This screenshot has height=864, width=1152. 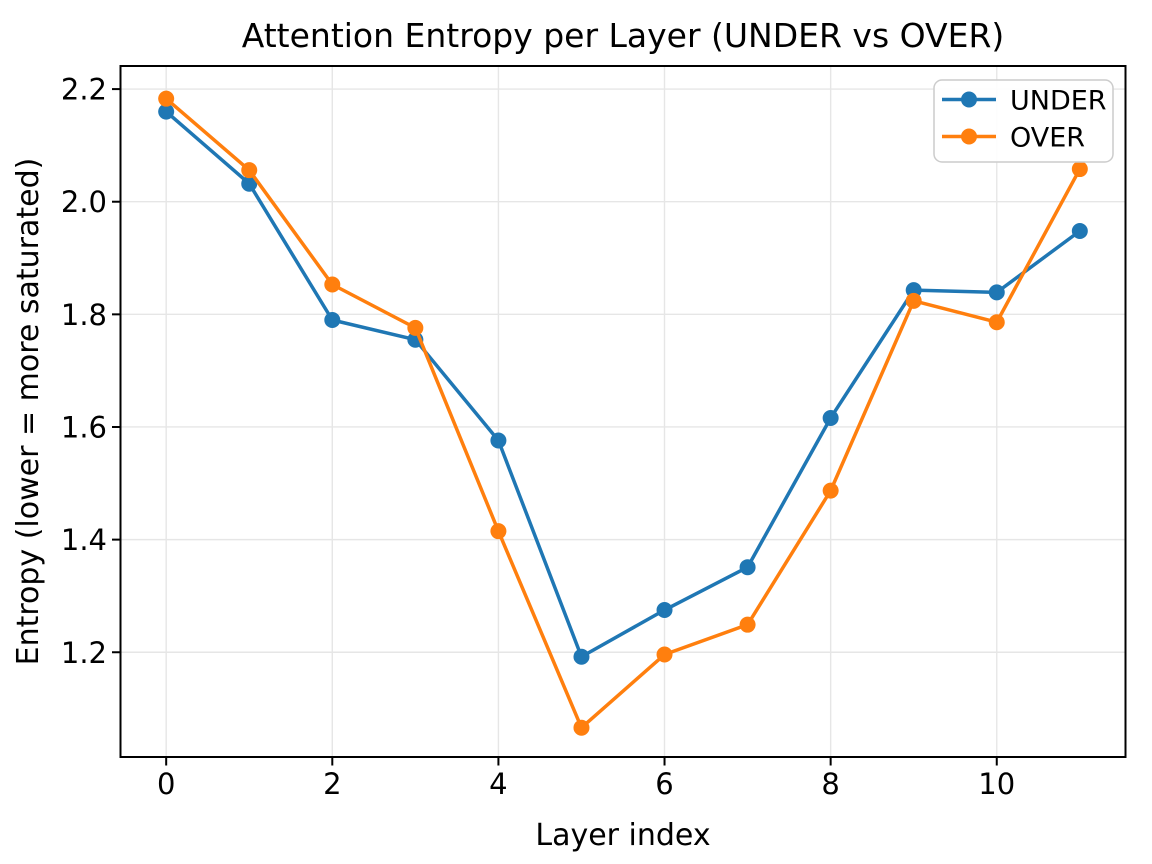 What do you see at coordinates (84, 202) in the screenshot?
I see `y-tick-label: 2.0` at bounding box center [84, 202].